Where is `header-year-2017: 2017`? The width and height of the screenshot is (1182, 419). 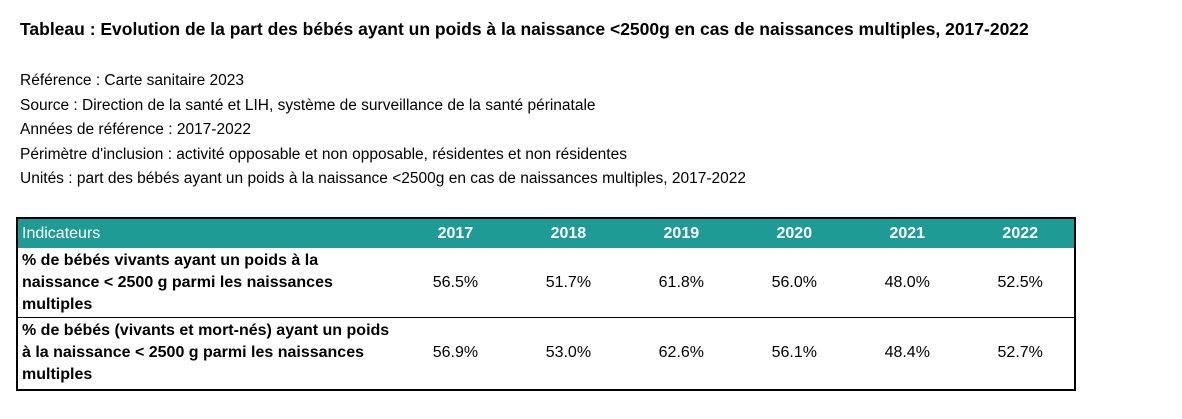
header-year-2017: 2017 is located at coordinates (455, 233).